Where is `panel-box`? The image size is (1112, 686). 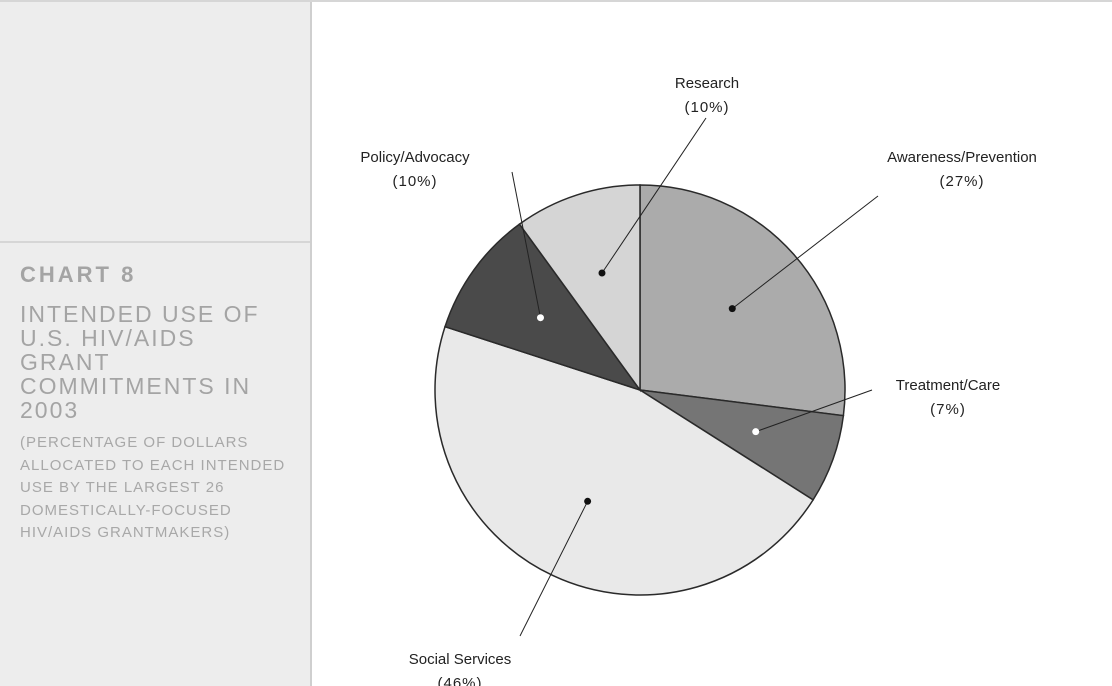 panel-box is located at coordinates (155, 121).